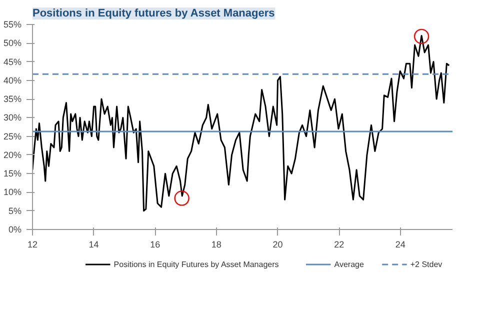  Describe the element at coordinates (339, 245) in the screenshot. I see `x-tick-label: 22` at that location.